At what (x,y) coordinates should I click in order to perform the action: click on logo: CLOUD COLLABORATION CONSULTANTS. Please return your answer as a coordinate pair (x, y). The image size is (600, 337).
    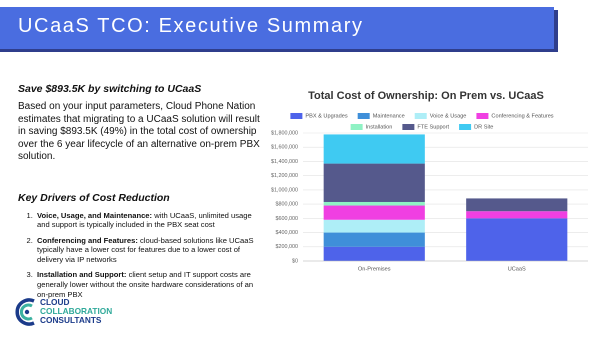
    Looking at the image, I should click on (94, 313).